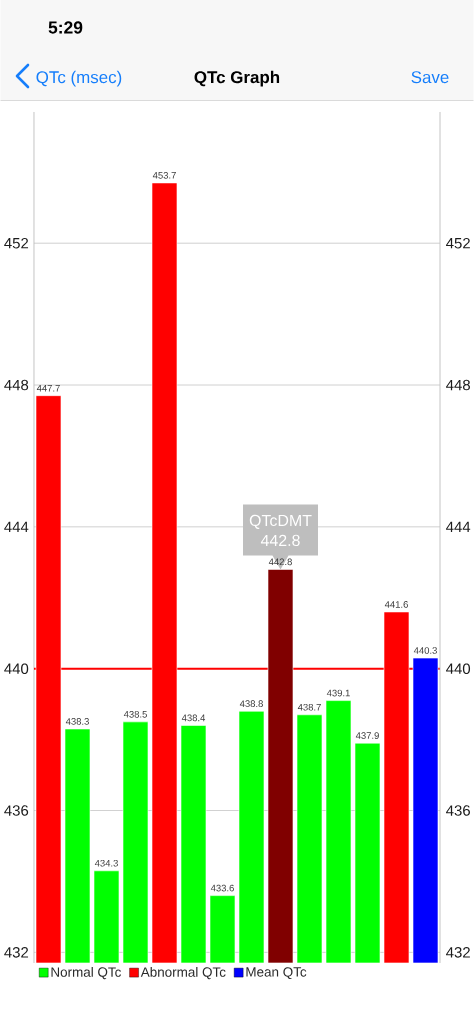 The height and width of the screenshot is (1024, 474). I want to click on data-label: 433.6, so click(222, 888).